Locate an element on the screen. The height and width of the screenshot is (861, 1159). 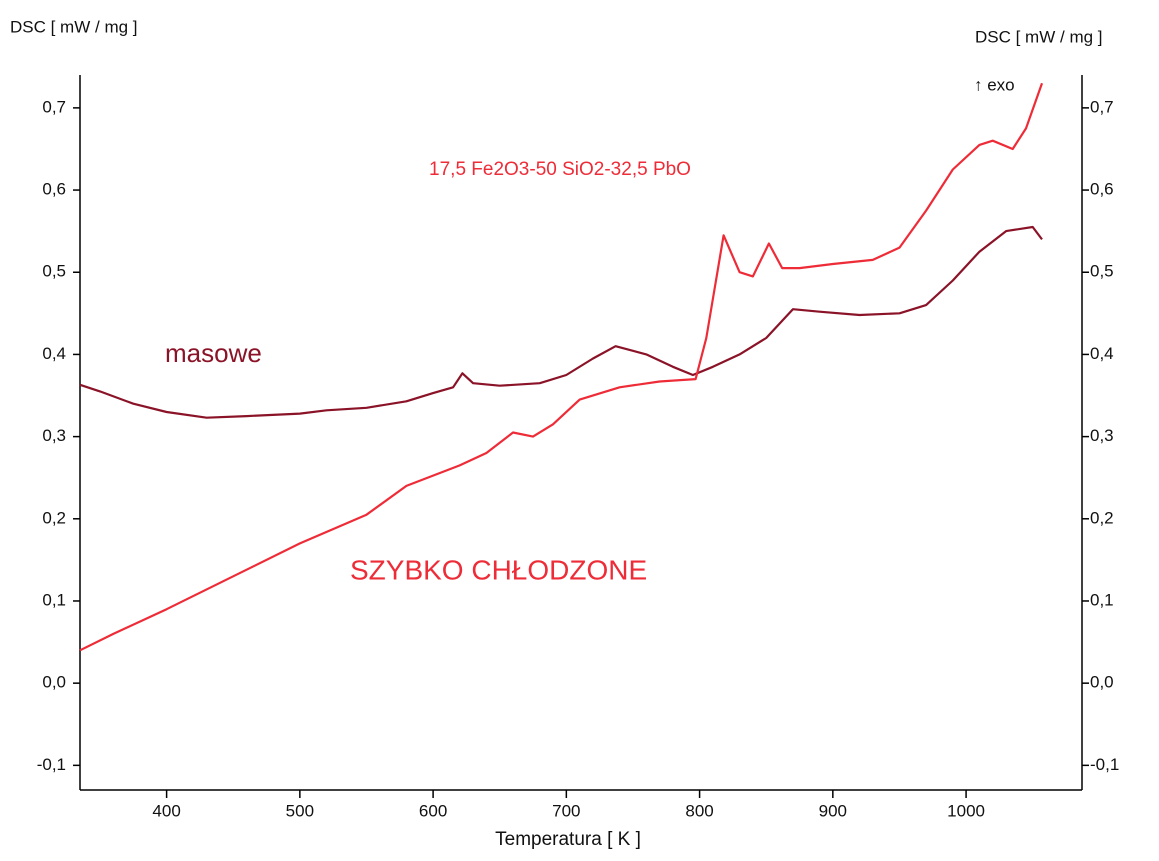
x-tick-label: 600 is located at coordinates (433, 810).